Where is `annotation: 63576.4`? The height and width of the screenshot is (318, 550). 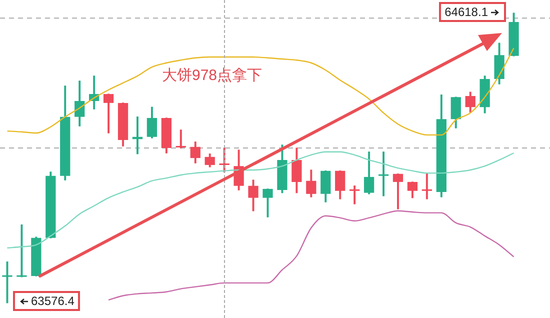
annotation: 63576.4 is located at coordinates (52, 301).